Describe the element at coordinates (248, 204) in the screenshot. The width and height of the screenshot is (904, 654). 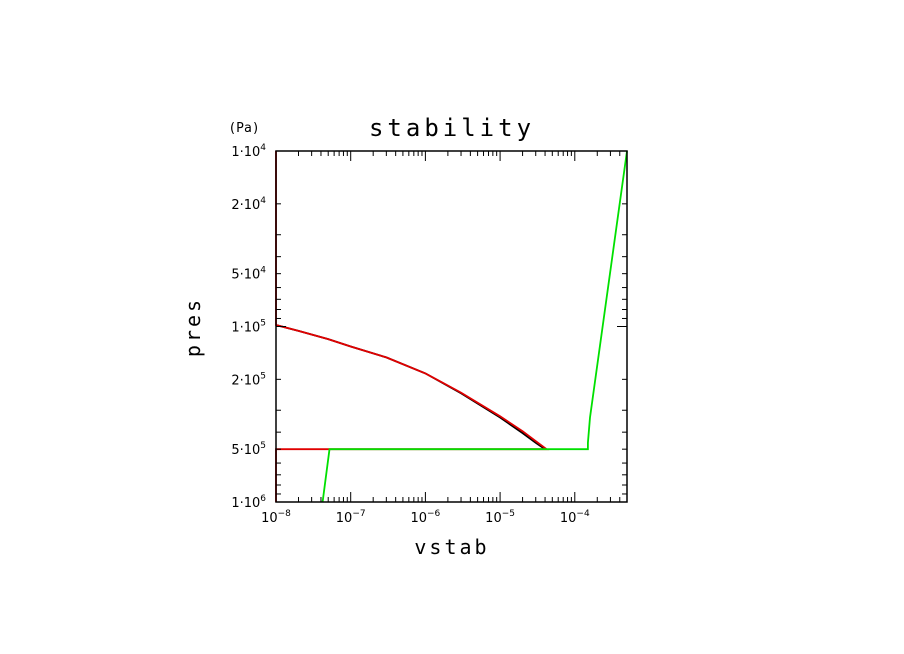
I see `y-tick-label-1: 2·104` at that location.